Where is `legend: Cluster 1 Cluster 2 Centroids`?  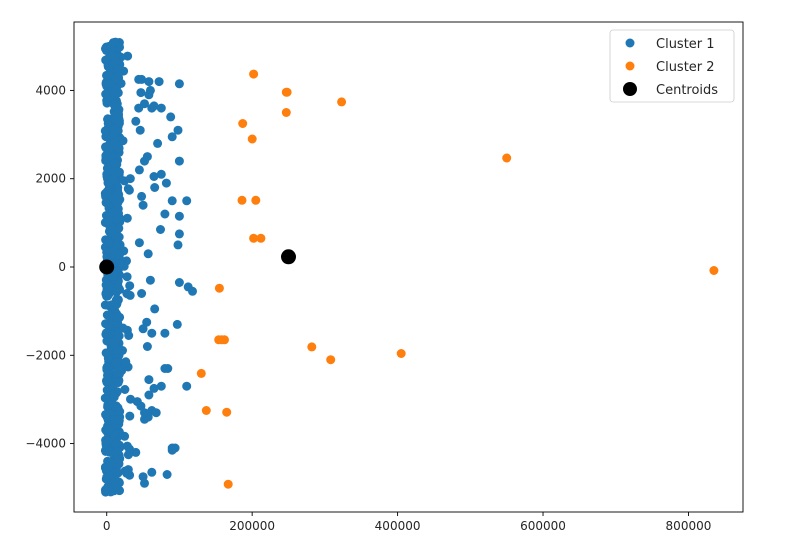
legend: Cluster 1 Cluster 2 Centroids is located at coordinates (672, 66).